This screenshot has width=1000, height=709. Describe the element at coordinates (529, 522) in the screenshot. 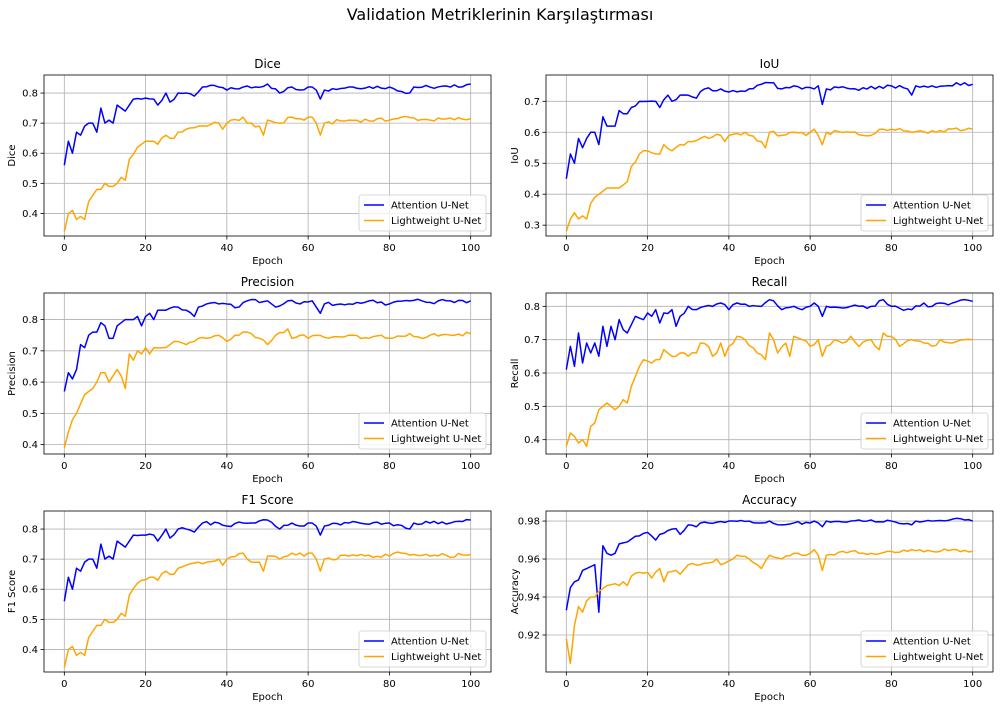

I see `y-tick-label: 0.98` at that location.